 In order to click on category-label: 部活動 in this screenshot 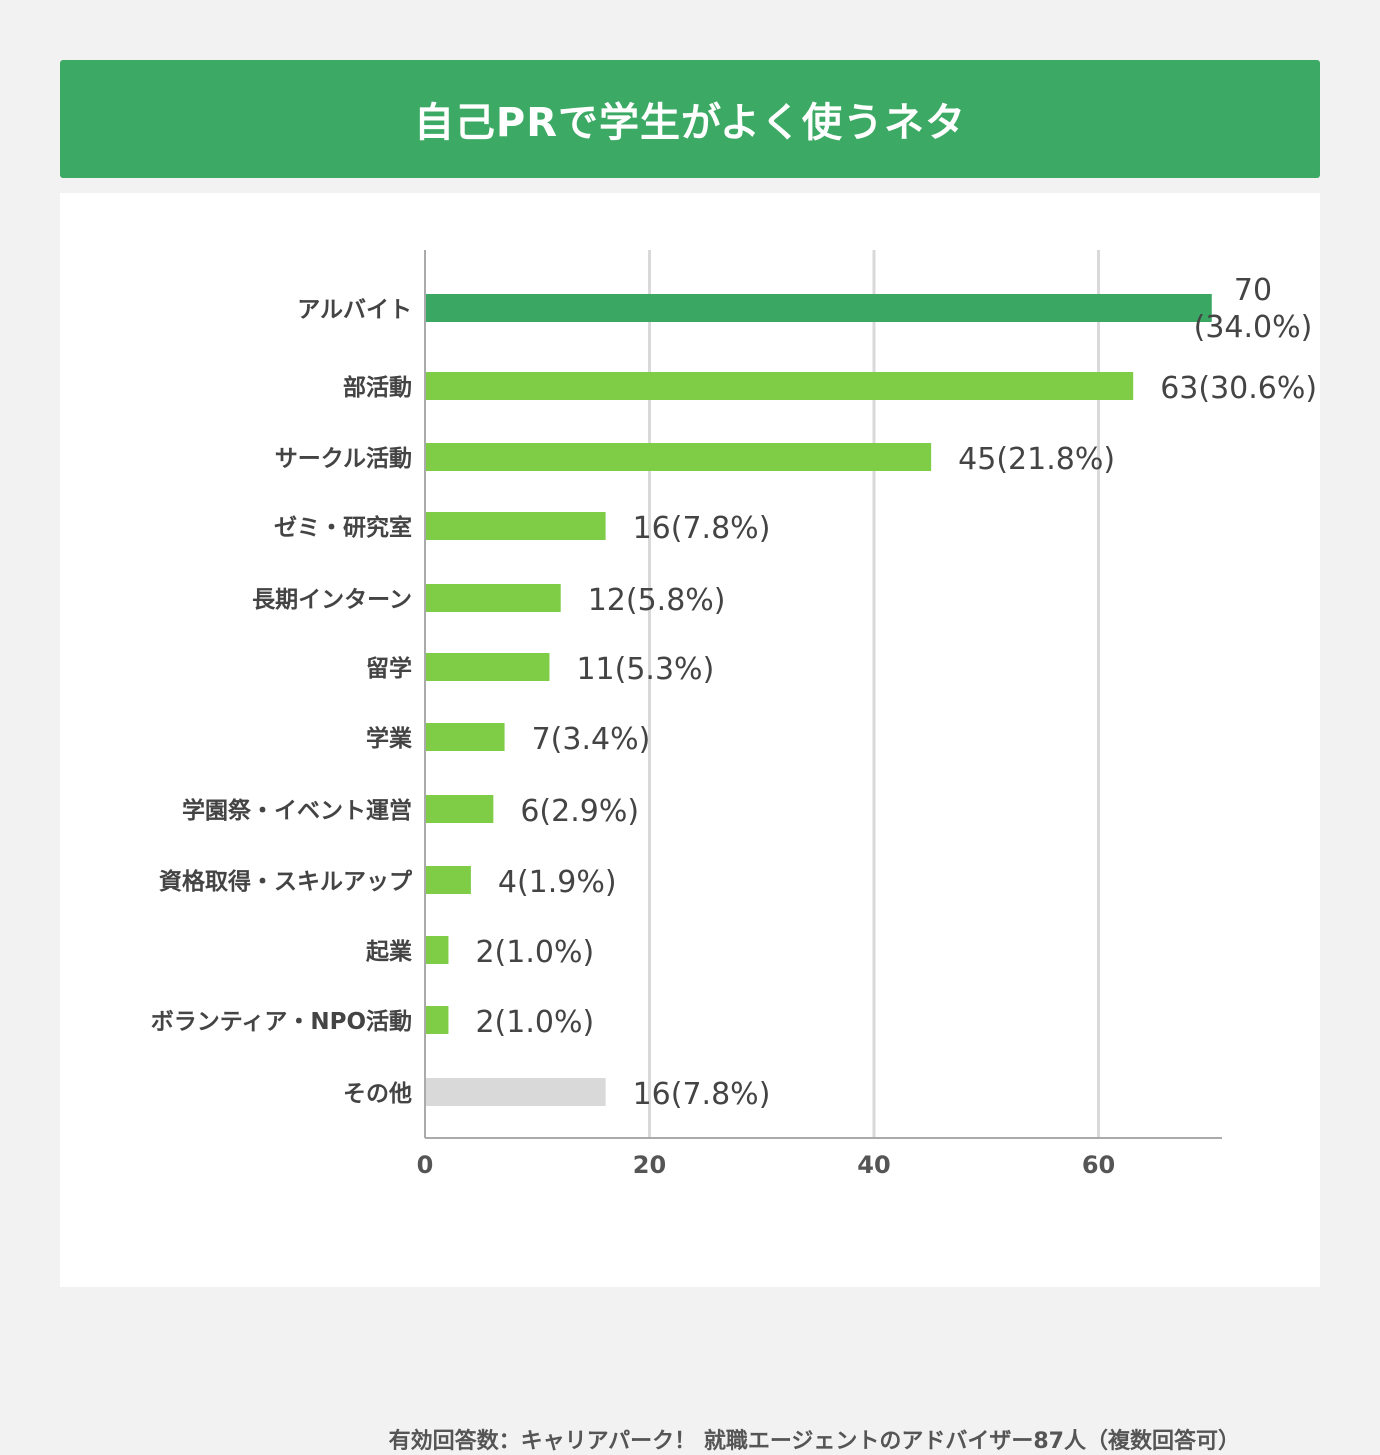, I will do `click(377, 387)`.